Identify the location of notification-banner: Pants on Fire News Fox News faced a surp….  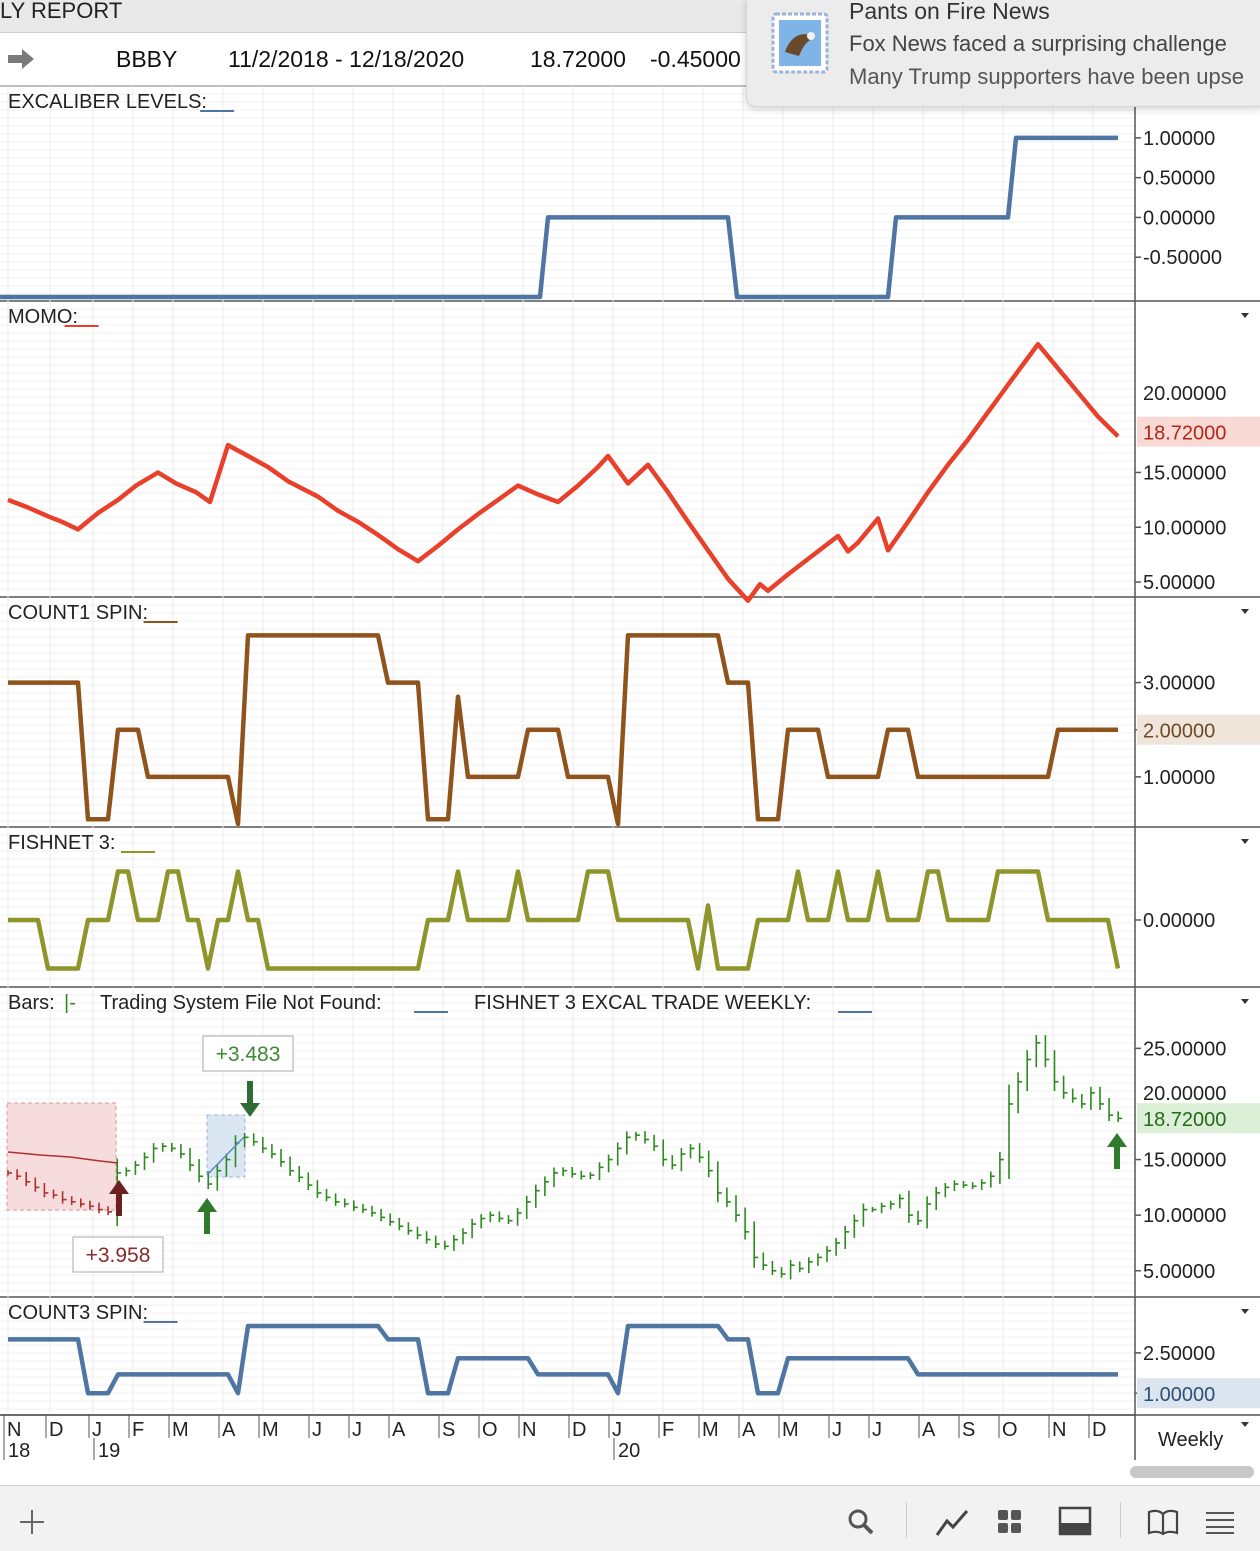
(1003, 53).